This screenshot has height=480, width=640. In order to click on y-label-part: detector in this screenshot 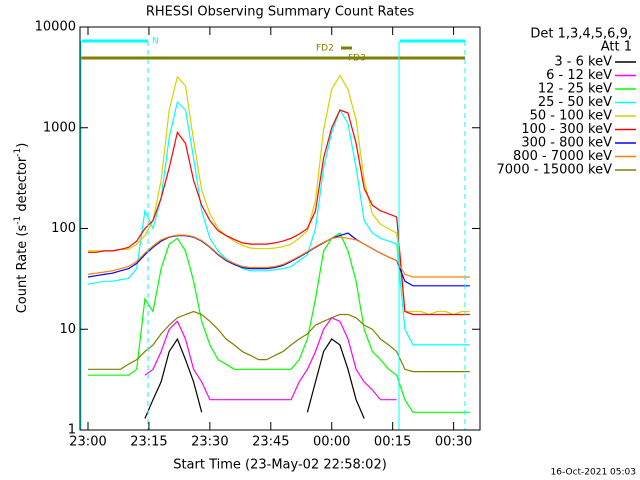, I will do `click(22, 186)`.